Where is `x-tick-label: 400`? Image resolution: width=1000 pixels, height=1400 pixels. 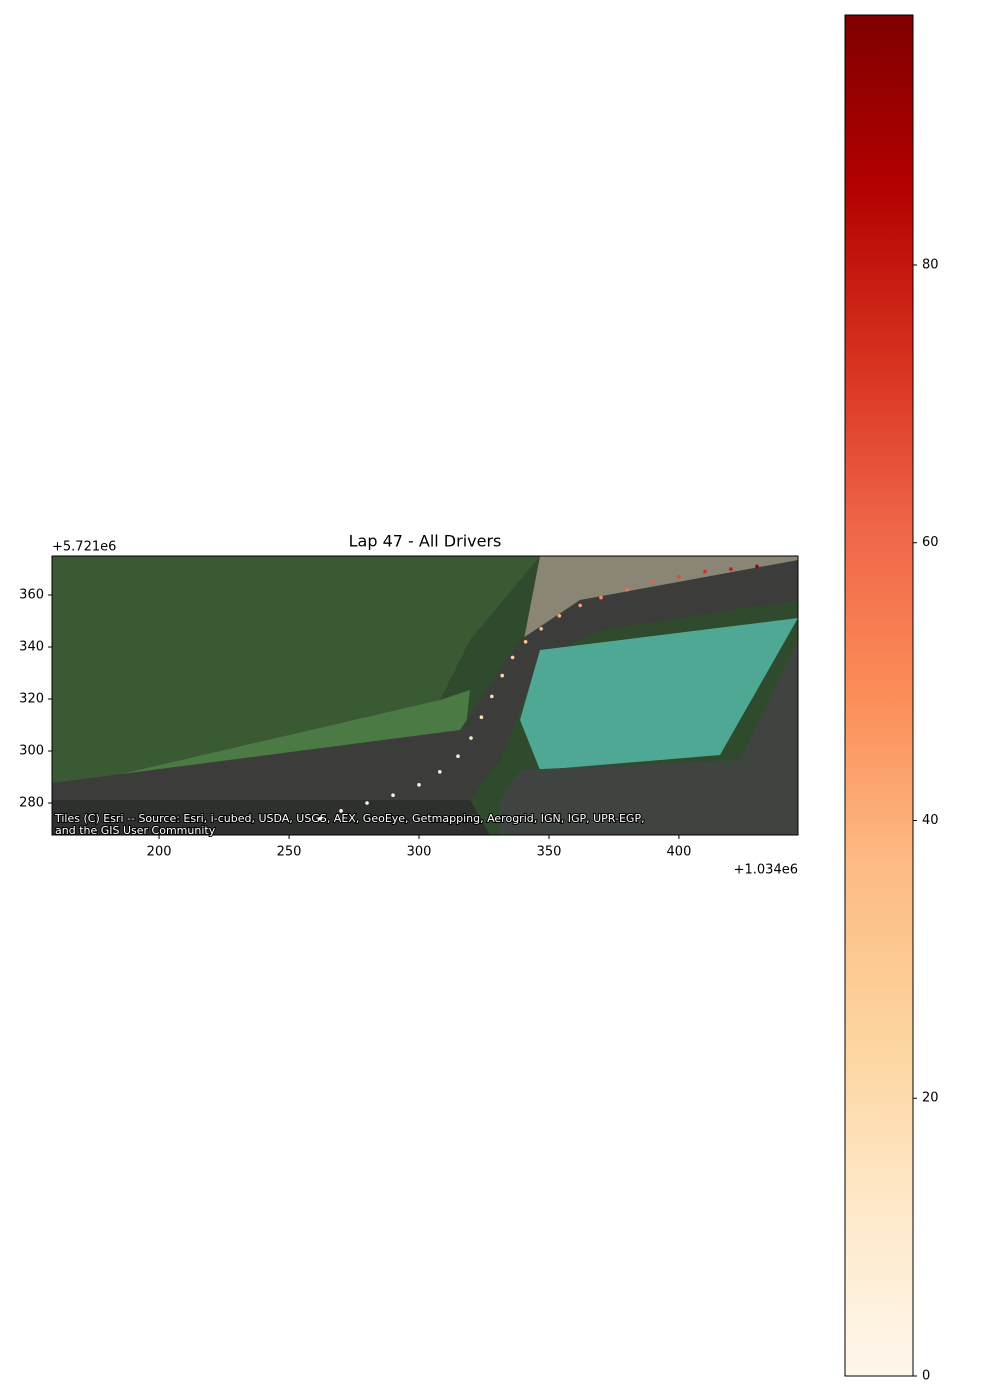
x-tick-label: 400 is located at coordinates (679, 852).